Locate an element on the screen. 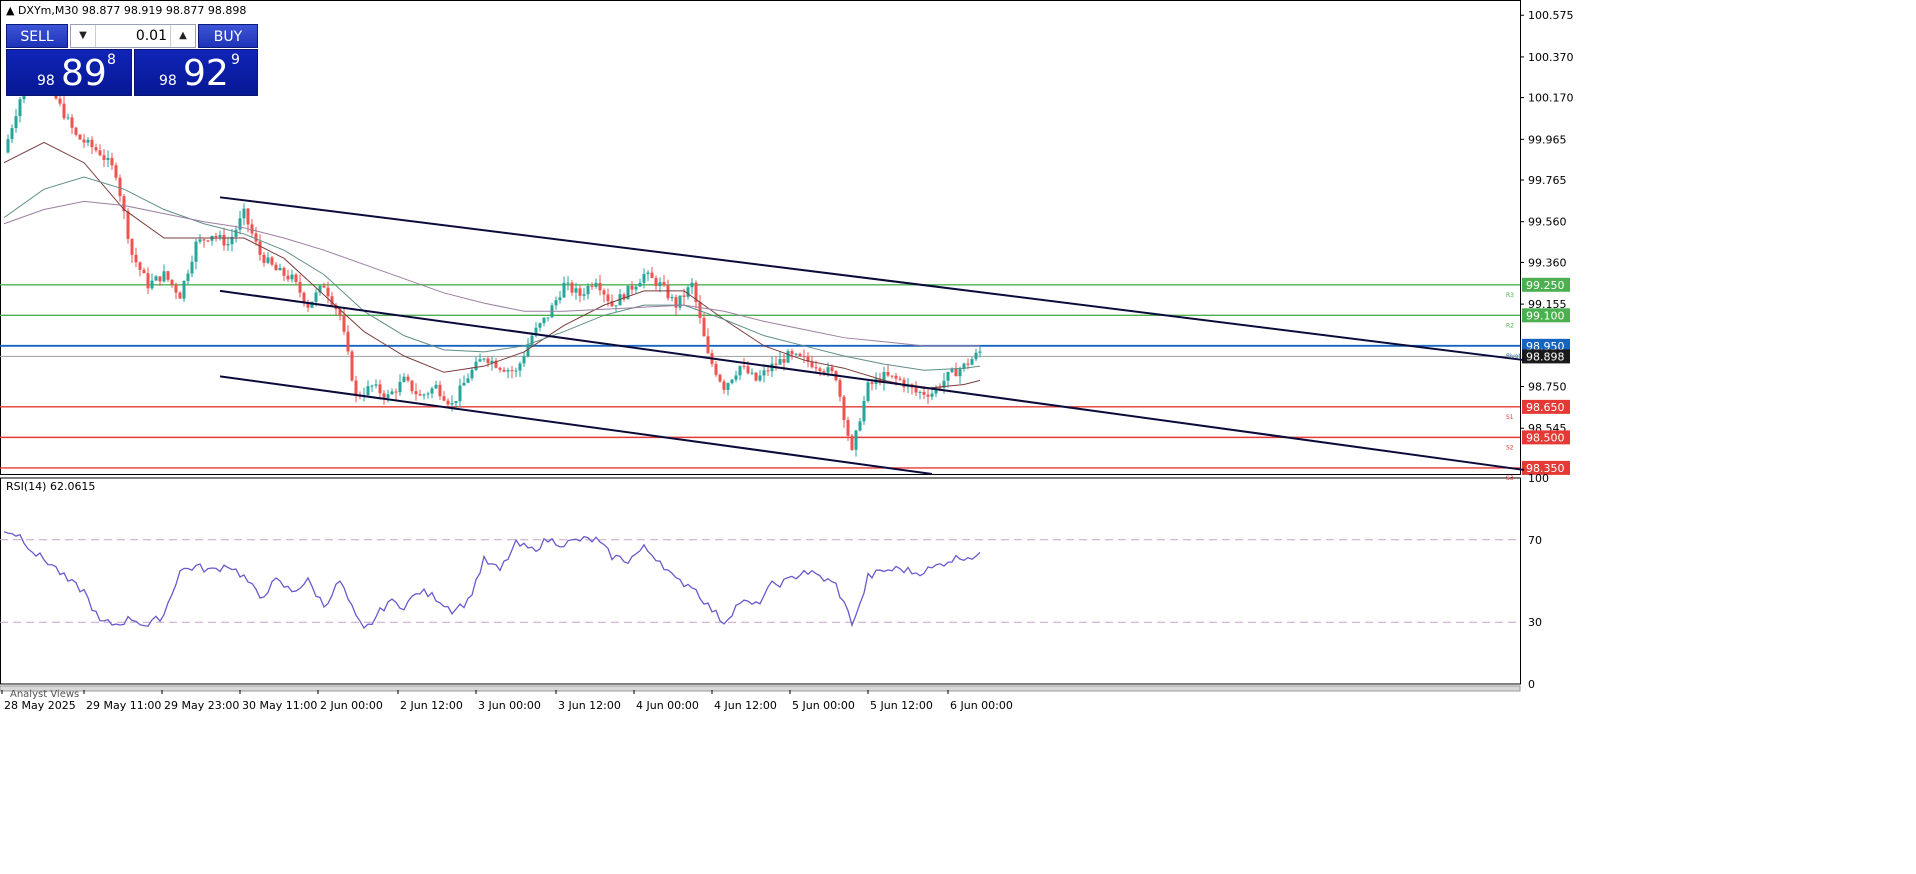 The image size is (1916, 874). time-axis-label: 29 May 11:00 is located at coordinates (123, 705).